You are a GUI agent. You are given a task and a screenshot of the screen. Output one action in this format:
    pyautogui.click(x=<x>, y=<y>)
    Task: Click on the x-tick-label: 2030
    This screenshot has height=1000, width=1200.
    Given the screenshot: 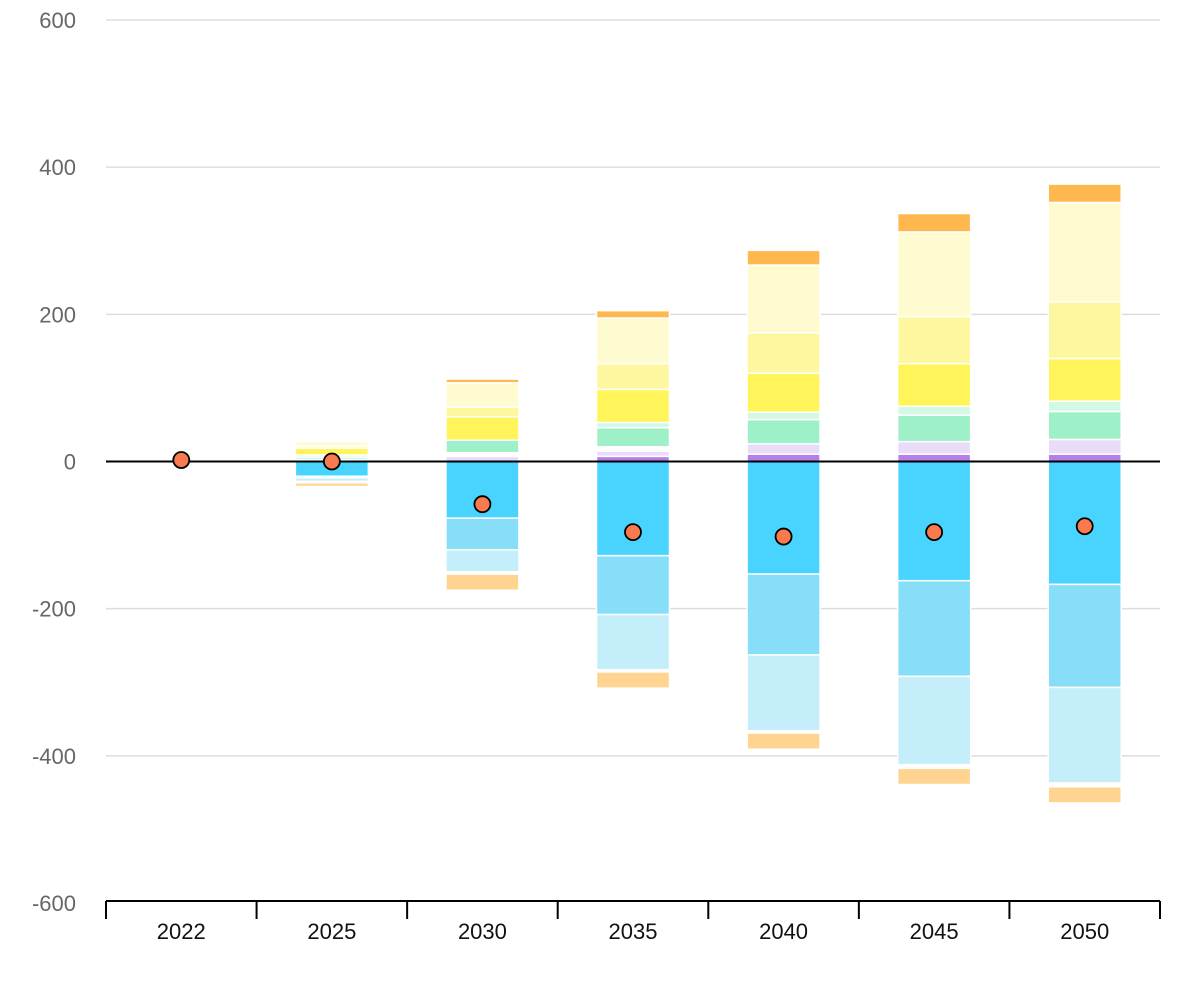 What is the action you would take?
    pyautogui.click(x=482, y=931)
    